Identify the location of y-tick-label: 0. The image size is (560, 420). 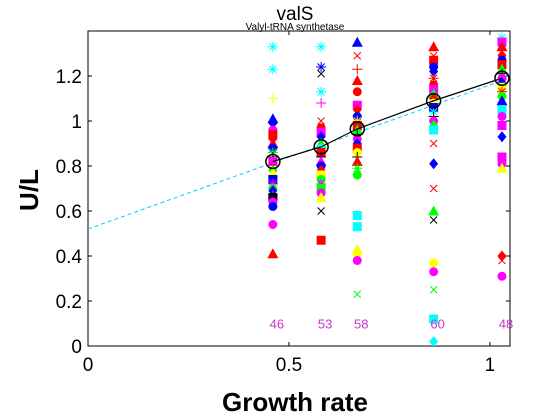
(76, 347).